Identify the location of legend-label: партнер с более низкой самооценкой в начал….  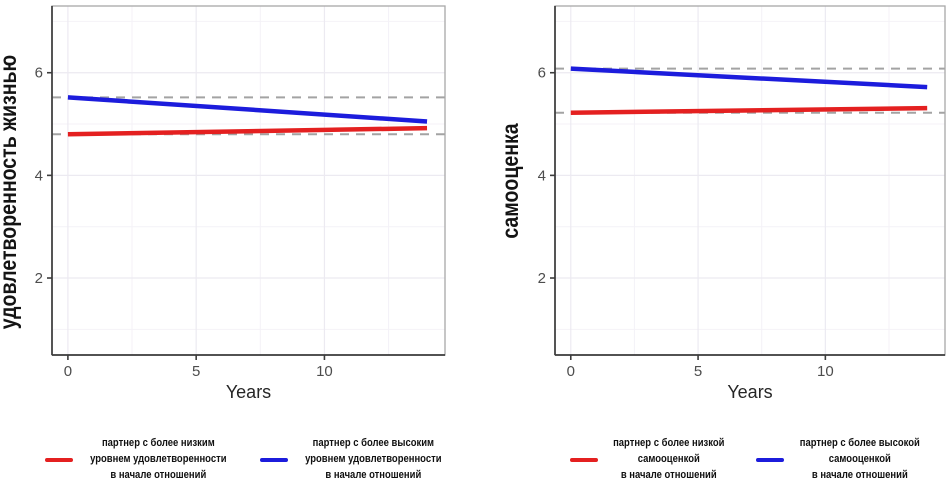
(669, 459).